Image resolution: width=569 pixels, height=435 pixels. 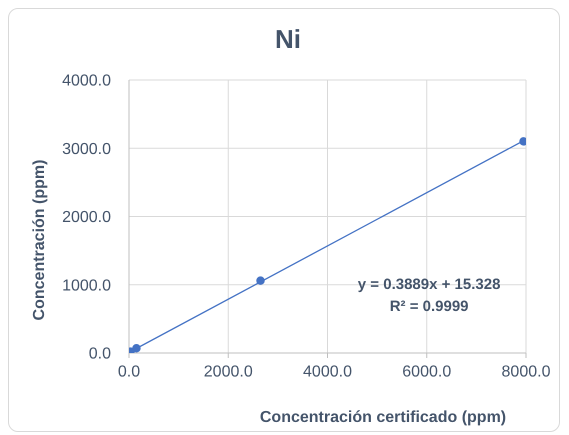 What do you see at coordinates (87, 217) in the screenshot?
I see `y-tick-label: 2000.0` at bounding box center [87, 217].